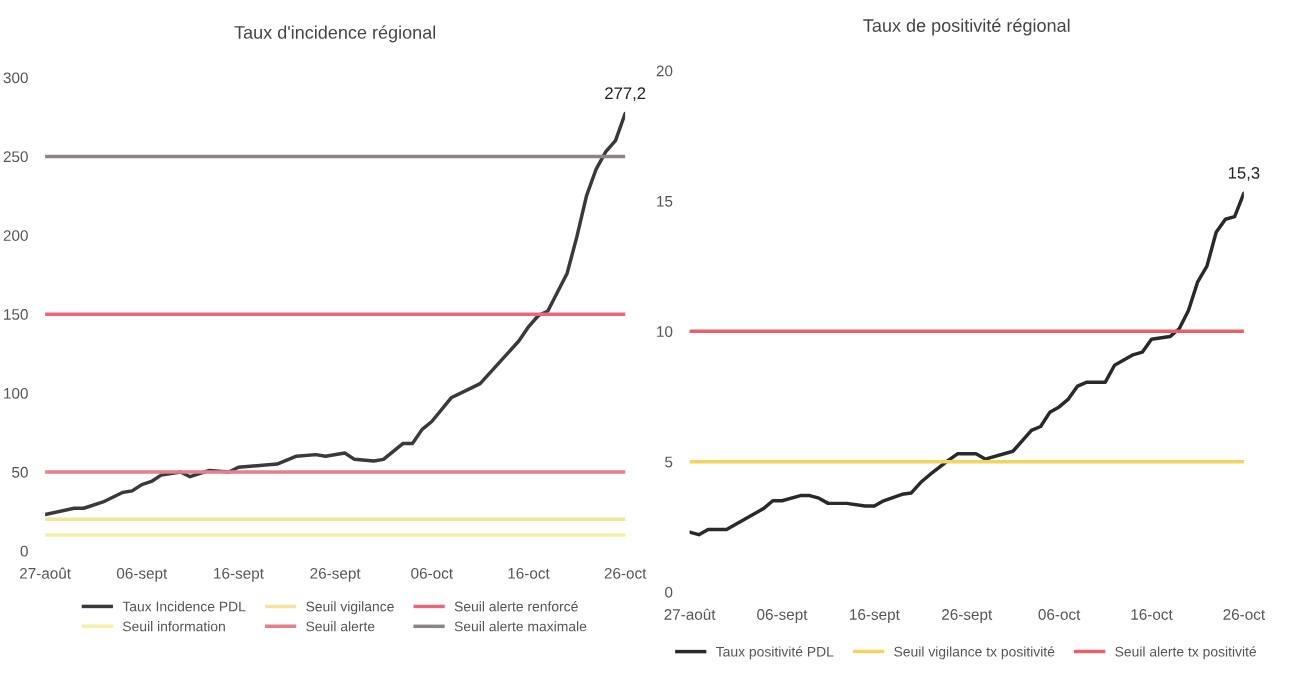  Describe the element at coordinates (665, 332) in the screenshot. I see `y-tick-label: 10` at that location.